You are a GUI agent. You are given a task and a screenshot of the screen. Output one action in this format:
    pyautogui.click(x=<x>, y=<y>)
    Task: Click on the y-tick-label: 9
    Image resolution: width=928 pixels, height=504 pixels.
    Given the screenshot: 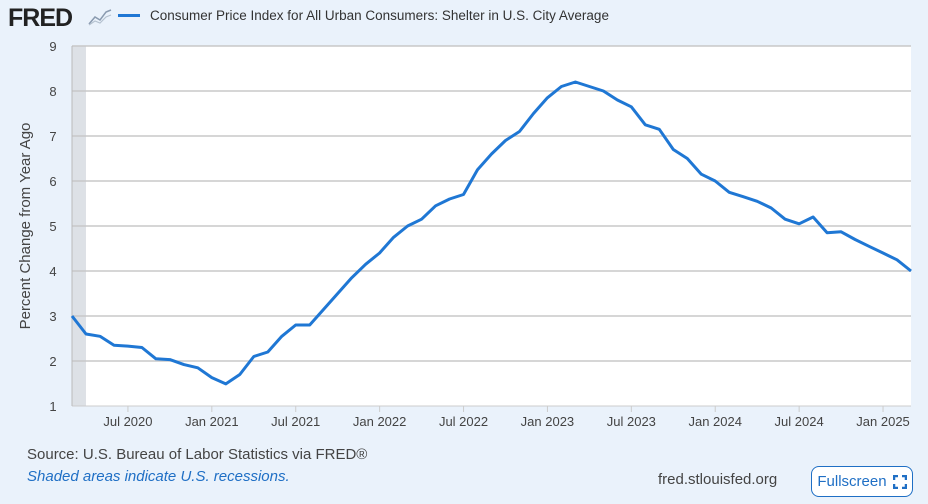 What is the action you would take?
    pyautogui.click(x=52, y=46)
    